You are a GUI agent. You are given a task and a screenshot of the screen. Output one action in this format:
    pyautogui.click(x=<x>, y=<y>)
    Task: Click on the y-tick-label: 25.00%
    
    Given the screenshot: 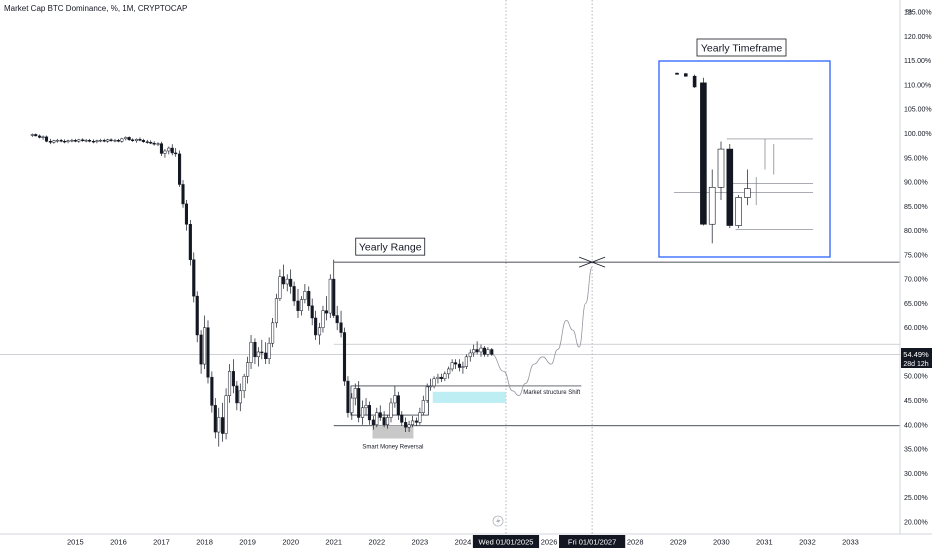 What is the action you would take?
    pyautogui.click(x=916, y=498)
    